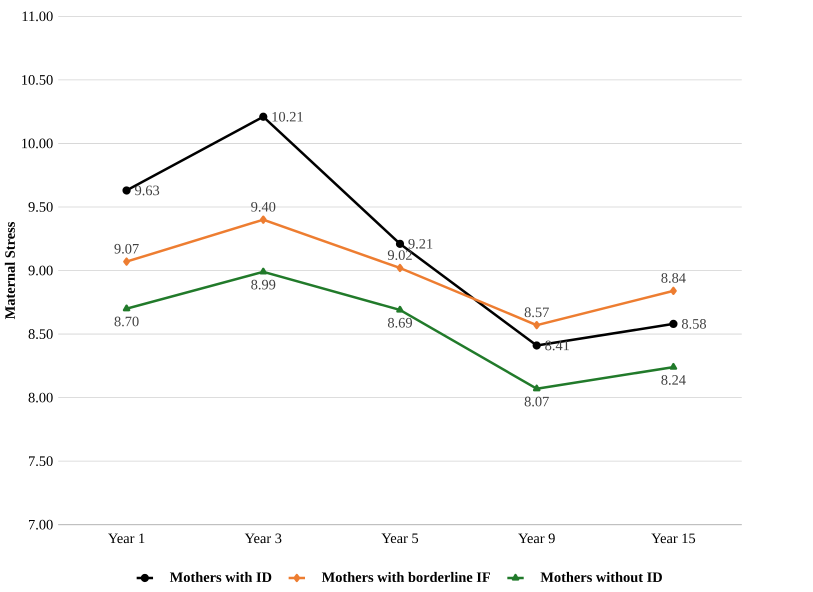 This screenshot has height=592, width=813. Describe the element at coordinates (40, 334) in the screenshot. I see `y-tick-label: 8.50` at that location.